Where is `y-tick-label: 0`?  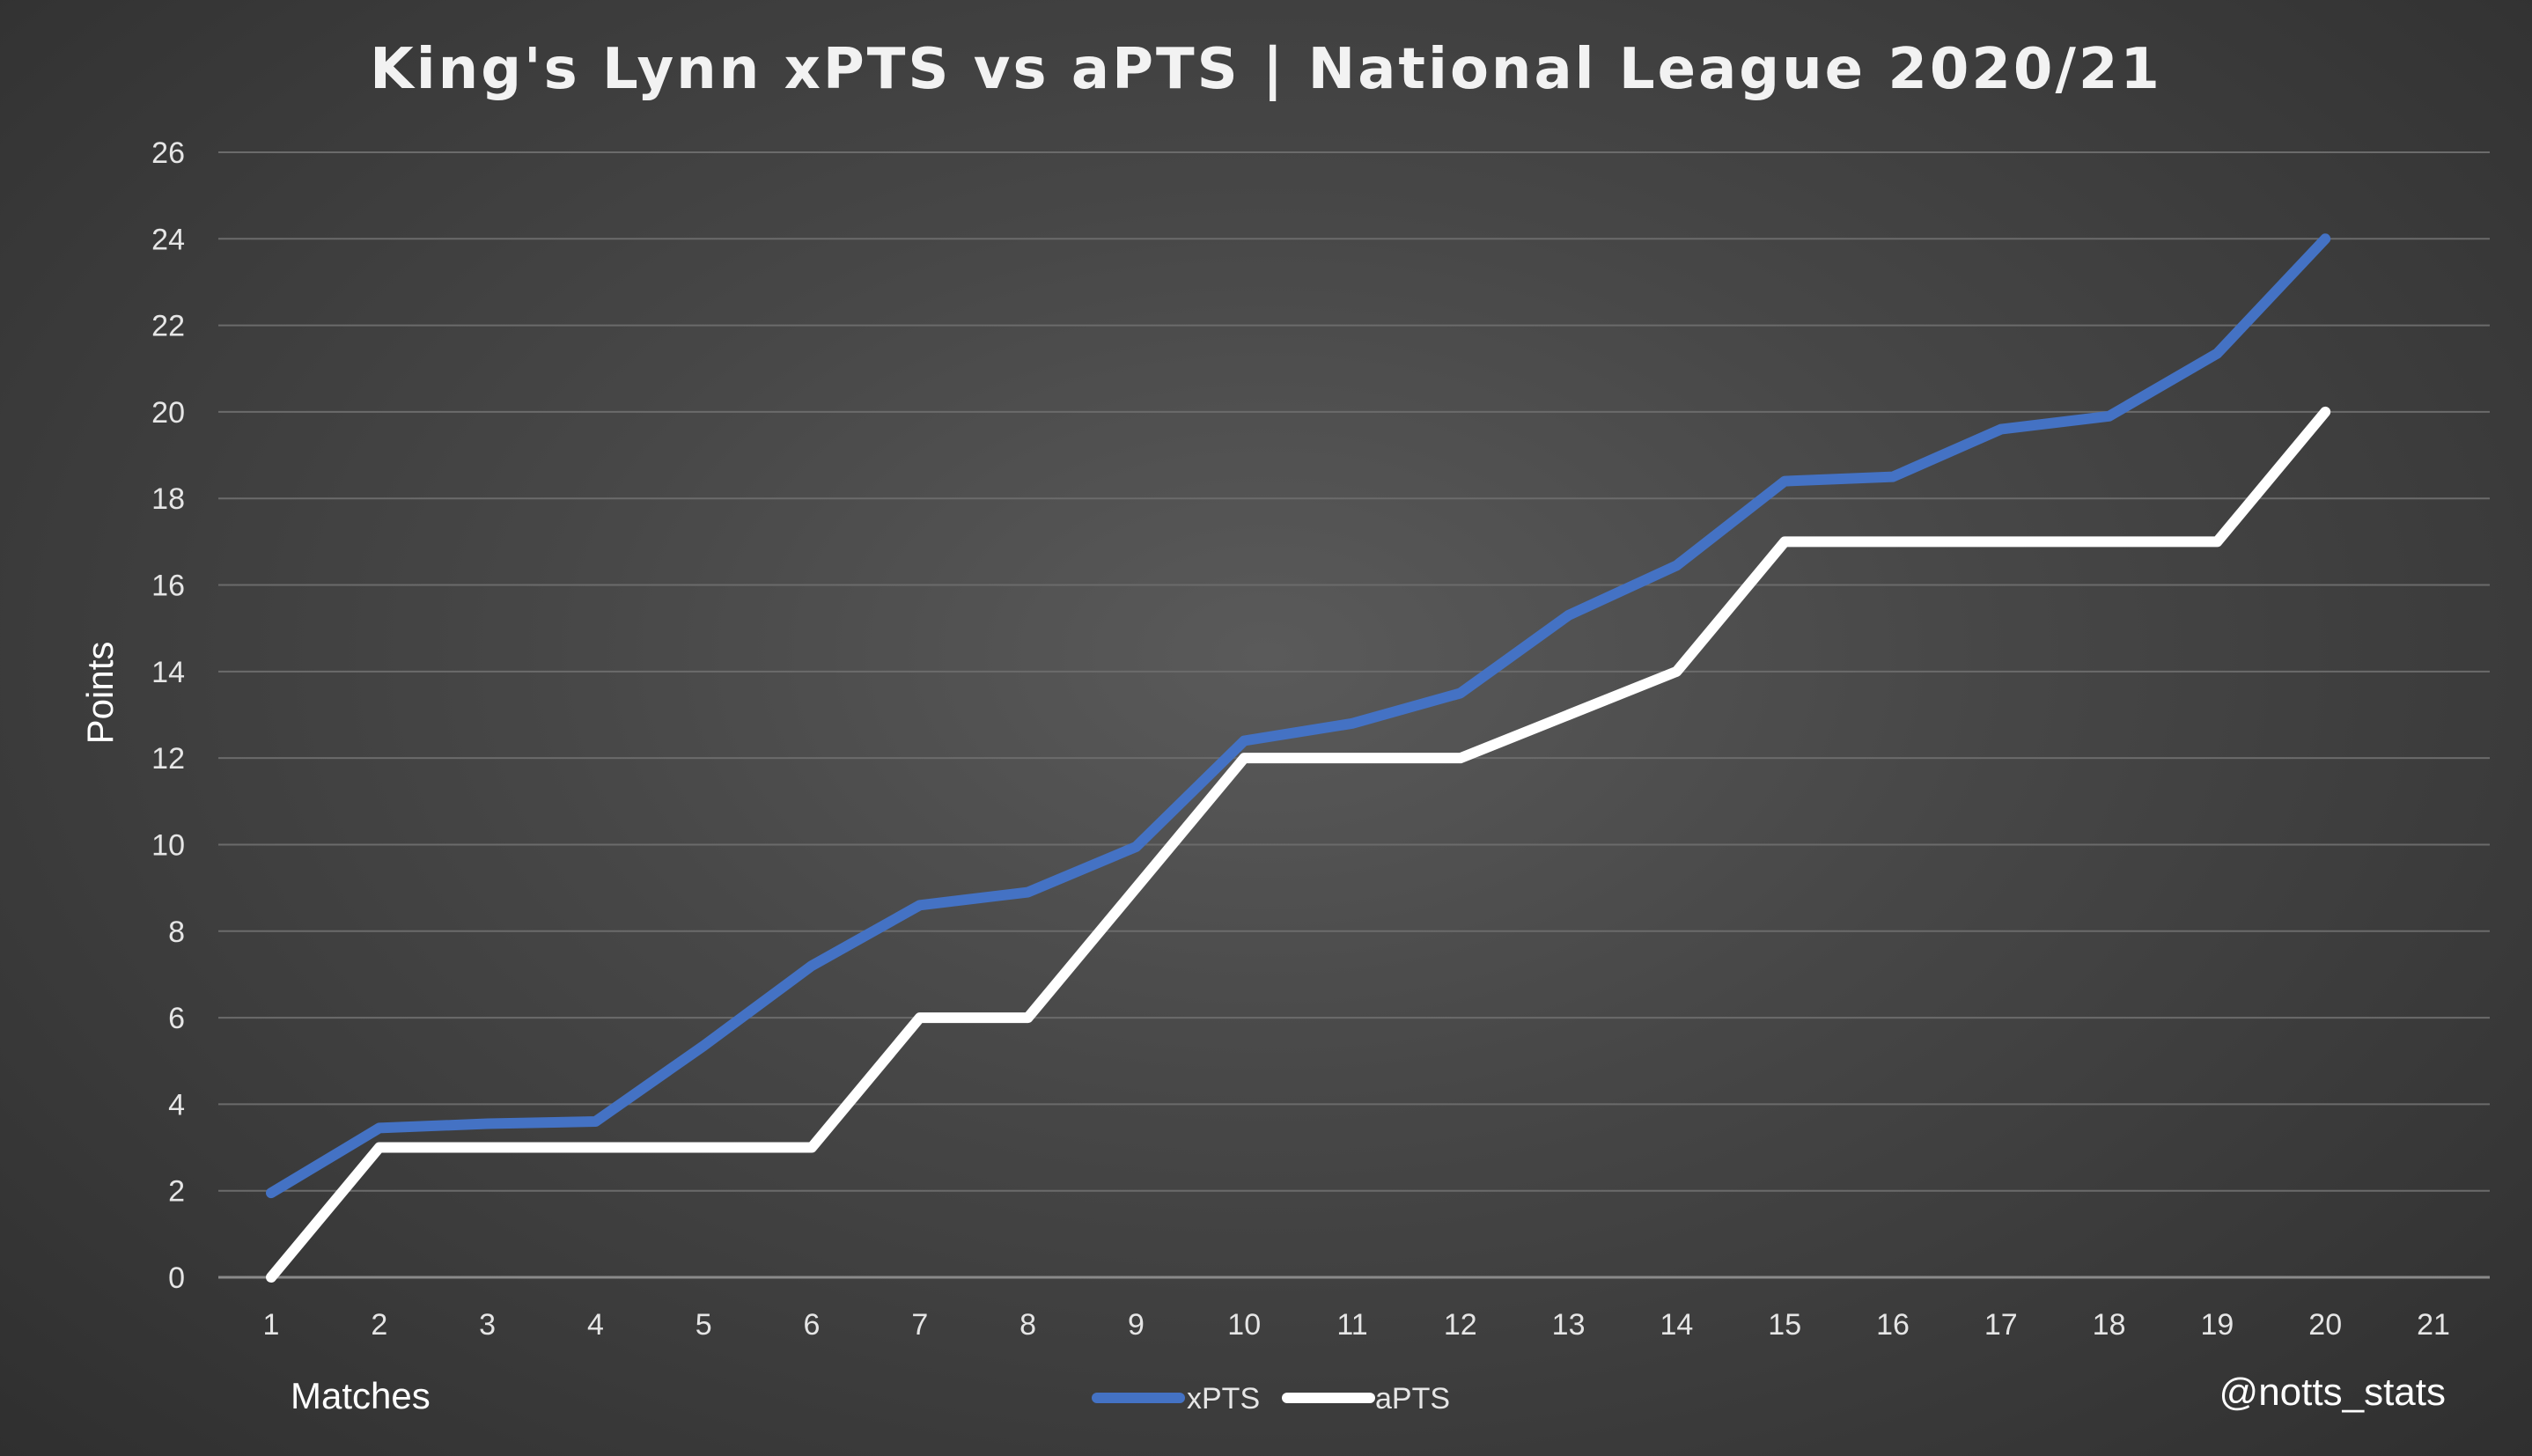 y-tick-label: 0 is located at coordinates (176, 1278).